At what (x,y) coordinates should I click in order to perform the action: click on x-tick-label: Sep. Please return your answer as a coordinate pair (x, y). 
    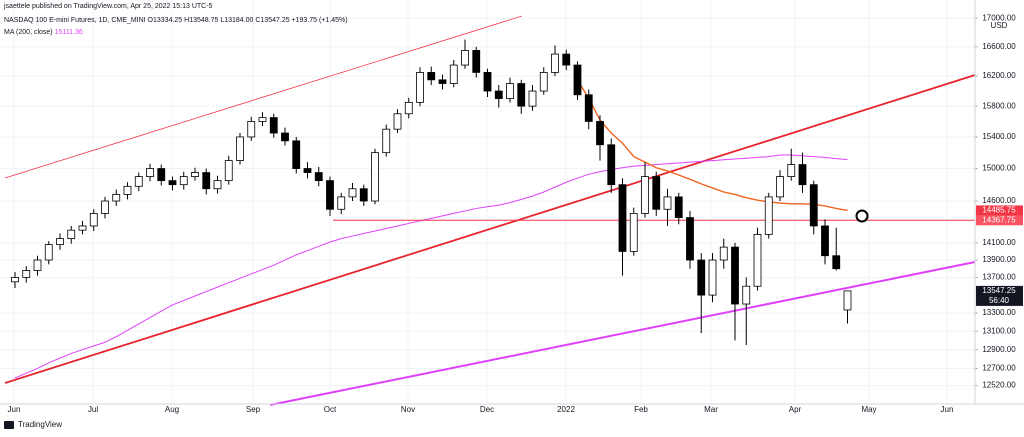
    Looking at the image, I should click on (253, 409).